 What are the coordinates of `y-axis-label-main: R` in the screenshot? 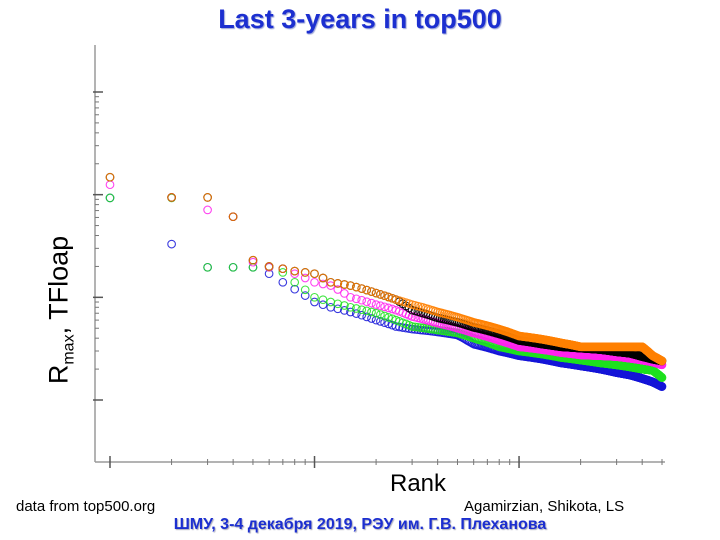 It's located at (58, 374).